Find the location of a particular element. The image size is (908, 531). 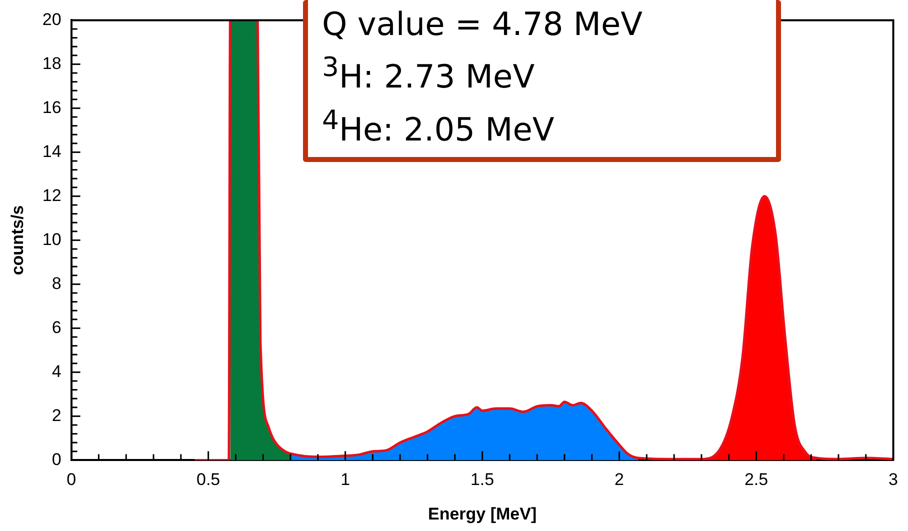

x-tick-label: 2 is located at coordinates (619, 480).